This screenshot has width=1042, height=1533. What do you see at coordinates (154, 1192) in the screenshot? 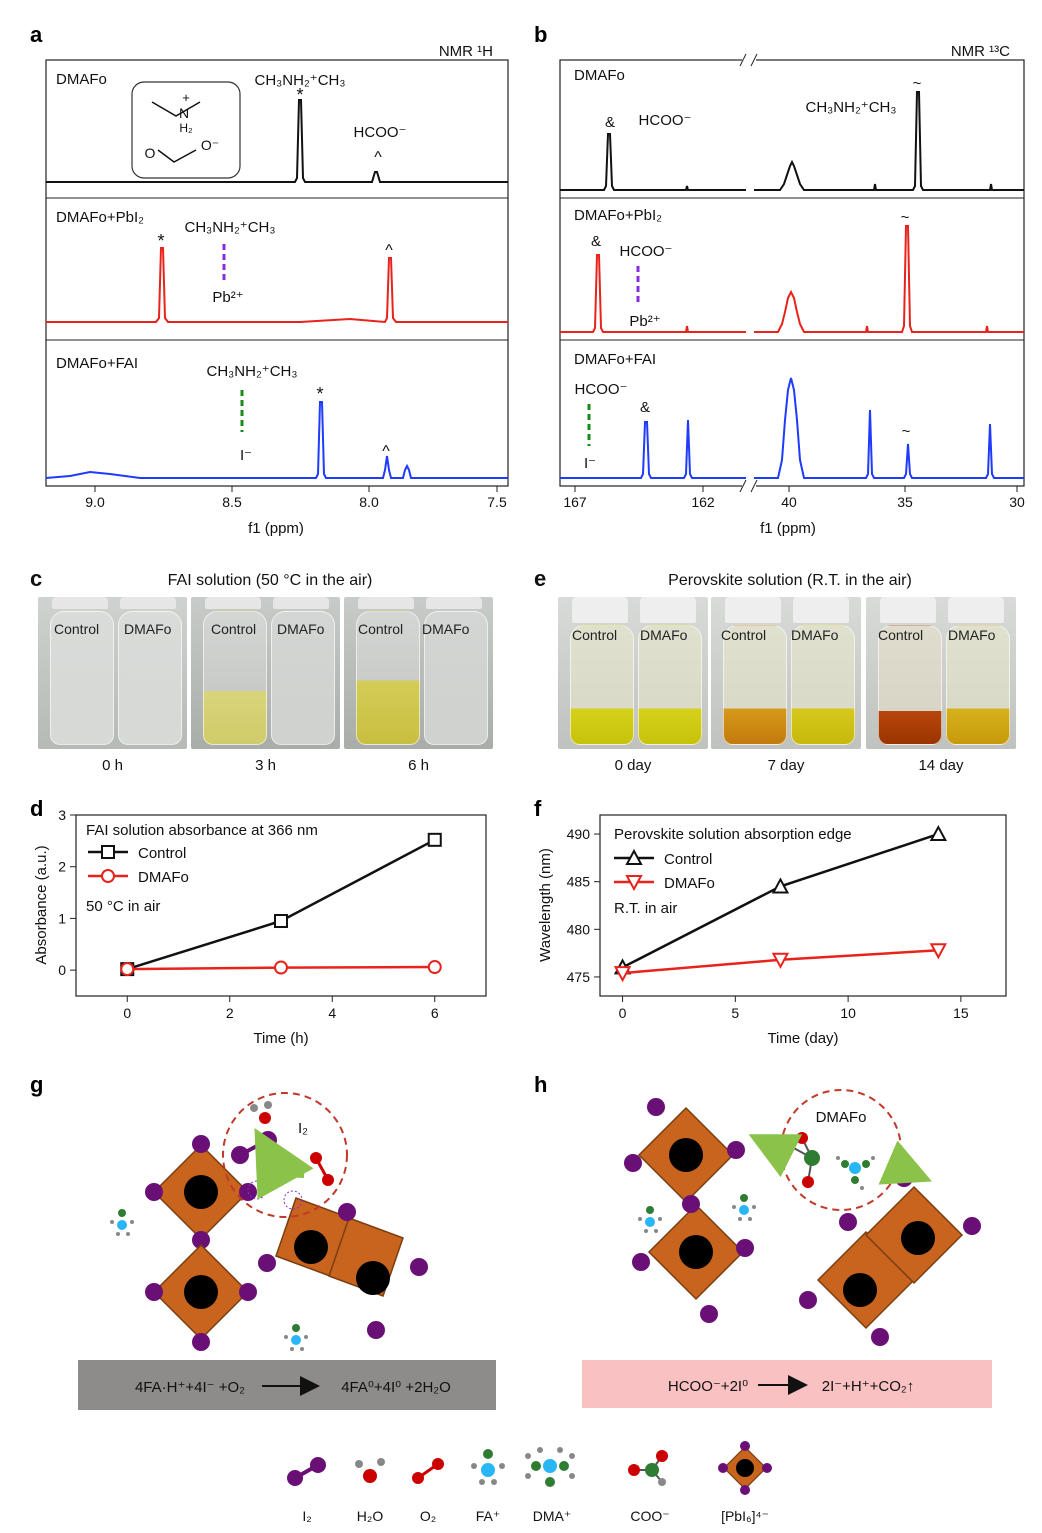
I see `octa-g1-i-left` at bounding box center [154, 1192].